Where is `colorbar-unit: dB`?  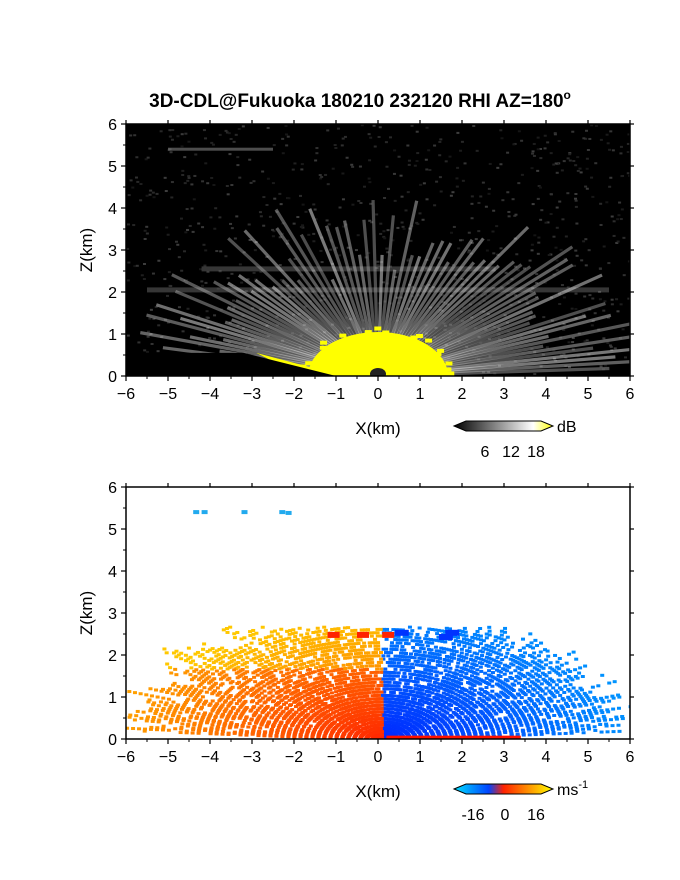 colorbar-unit: dB is located at coordinates (567, 427).